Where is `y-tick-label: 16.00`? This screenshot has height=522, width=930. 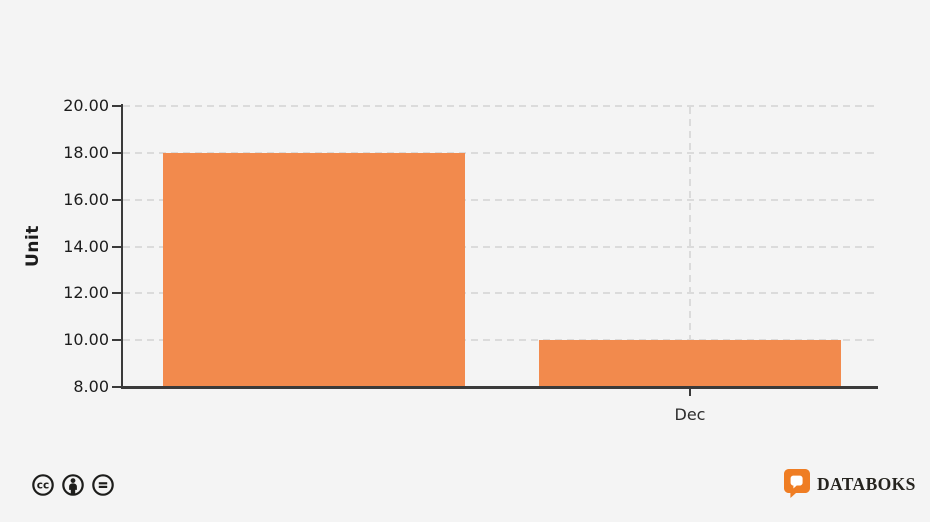 y-tick-label: 16.00 is located at coordinates (86, 199).